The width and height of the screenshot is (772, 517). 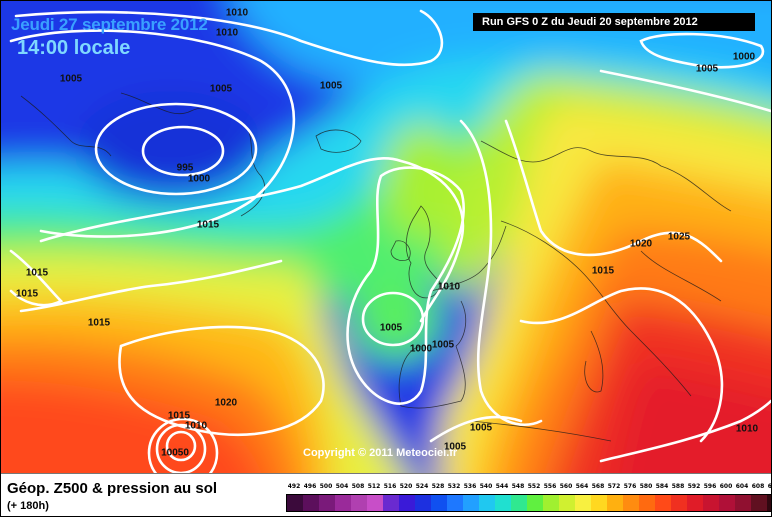 I want to click on scale-label: 580, so click(x=646, y=486).